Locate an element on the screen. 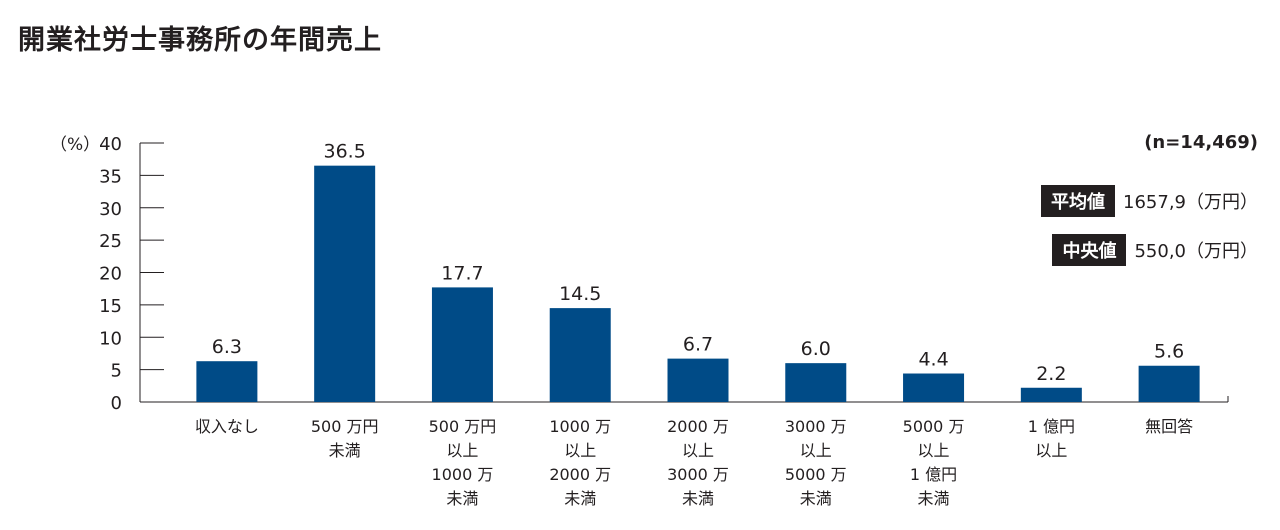 This screenshot has width=1280, height=530. mean-badge: 平均値 is located at coordinates (1078, 201).